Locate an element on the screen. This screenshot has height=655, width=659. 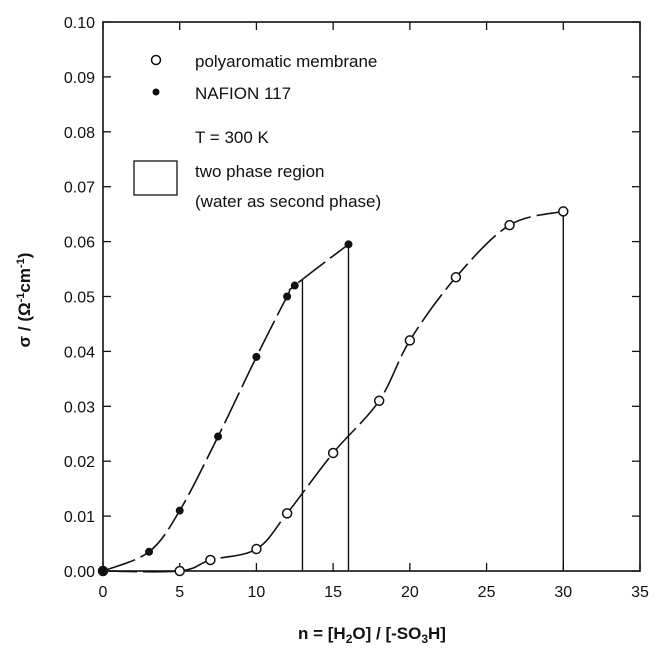
y-tick-label: 0.01 is located at coordinates (79, 517).